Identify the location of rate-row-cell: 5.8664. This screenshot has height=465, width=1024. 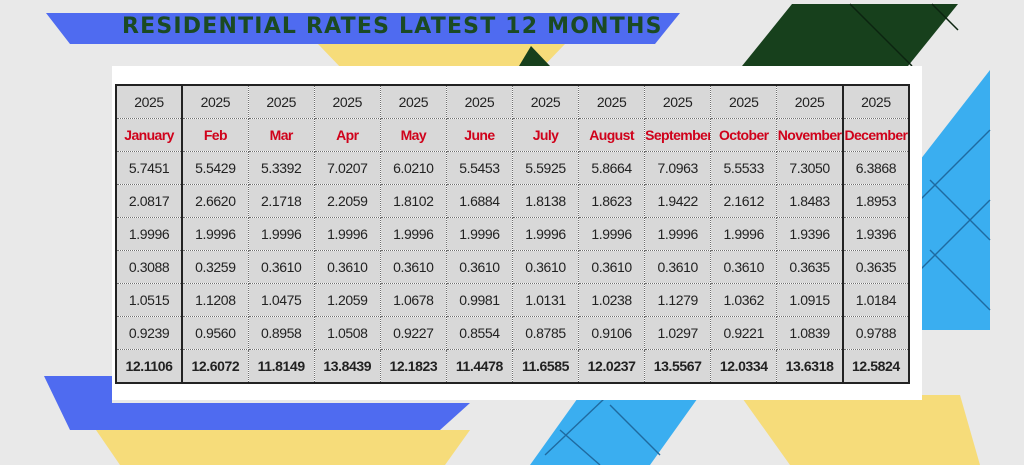
(612, 168).